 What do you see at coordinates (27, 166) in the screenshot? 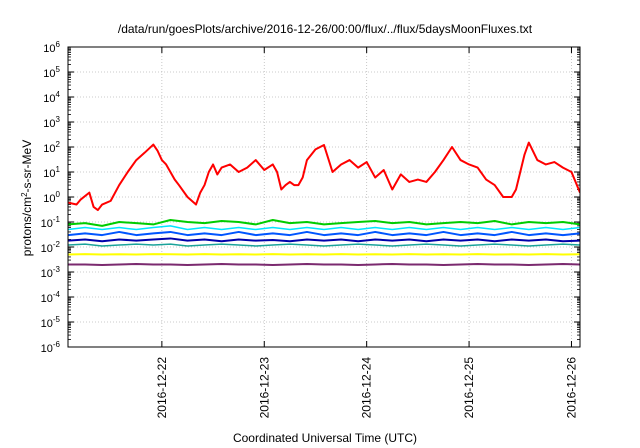
I see `y-axis-label-rest: -s-sr-MeV` at bounding box center [27, 166].